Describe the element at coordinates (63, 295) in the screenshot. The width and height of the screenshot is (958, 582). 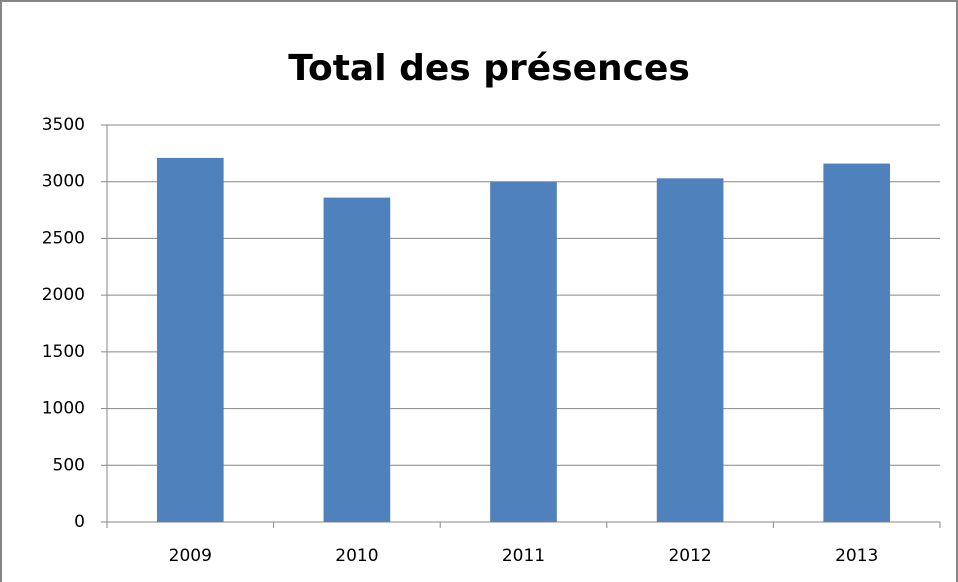
I see `y-tick-label: 2000` at that location.